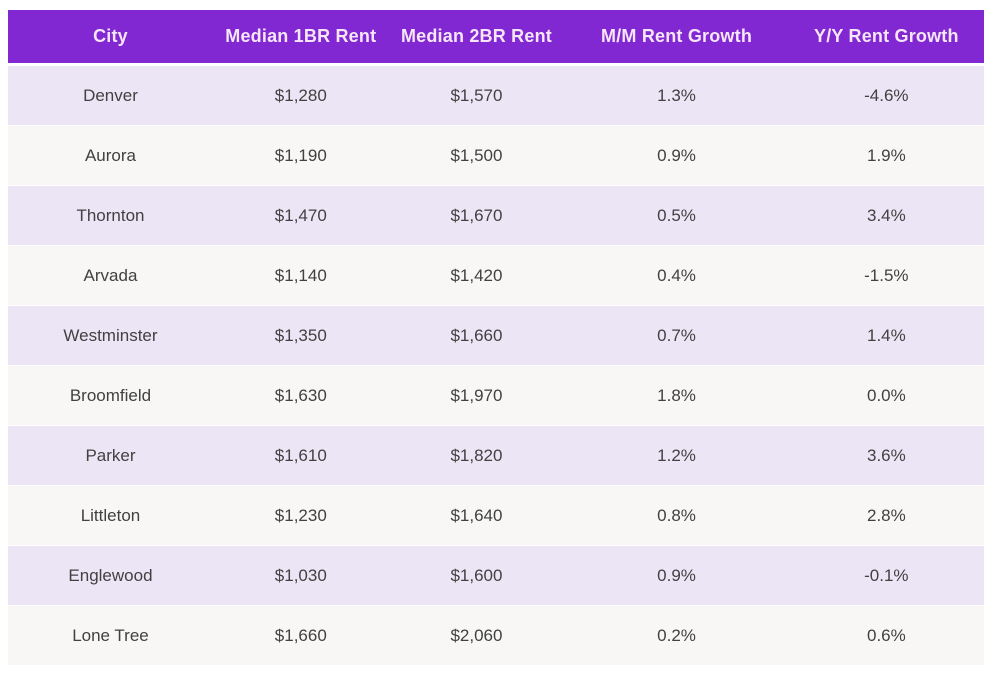 This screenshot has height=678, width=992. What do you see at coordinates (476, 95) in the screenshot?
I see `cell-2br-rent: $1,570` at bounding box center [476, 95].